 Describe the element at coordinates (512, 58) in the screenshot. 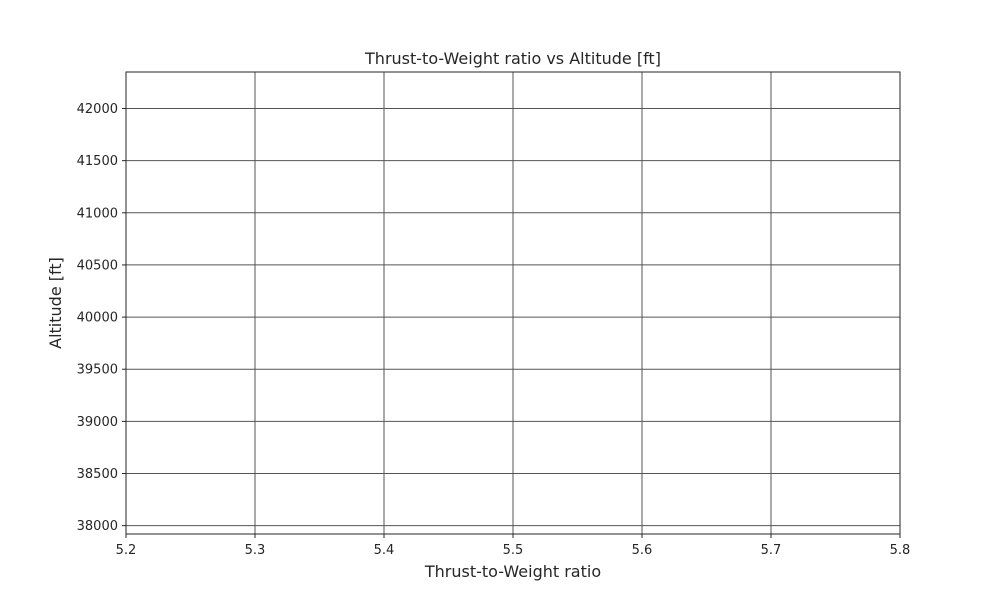

I see `chart-title: Thrust-to-Weight ratio vs Altitude [ft]` at that location.